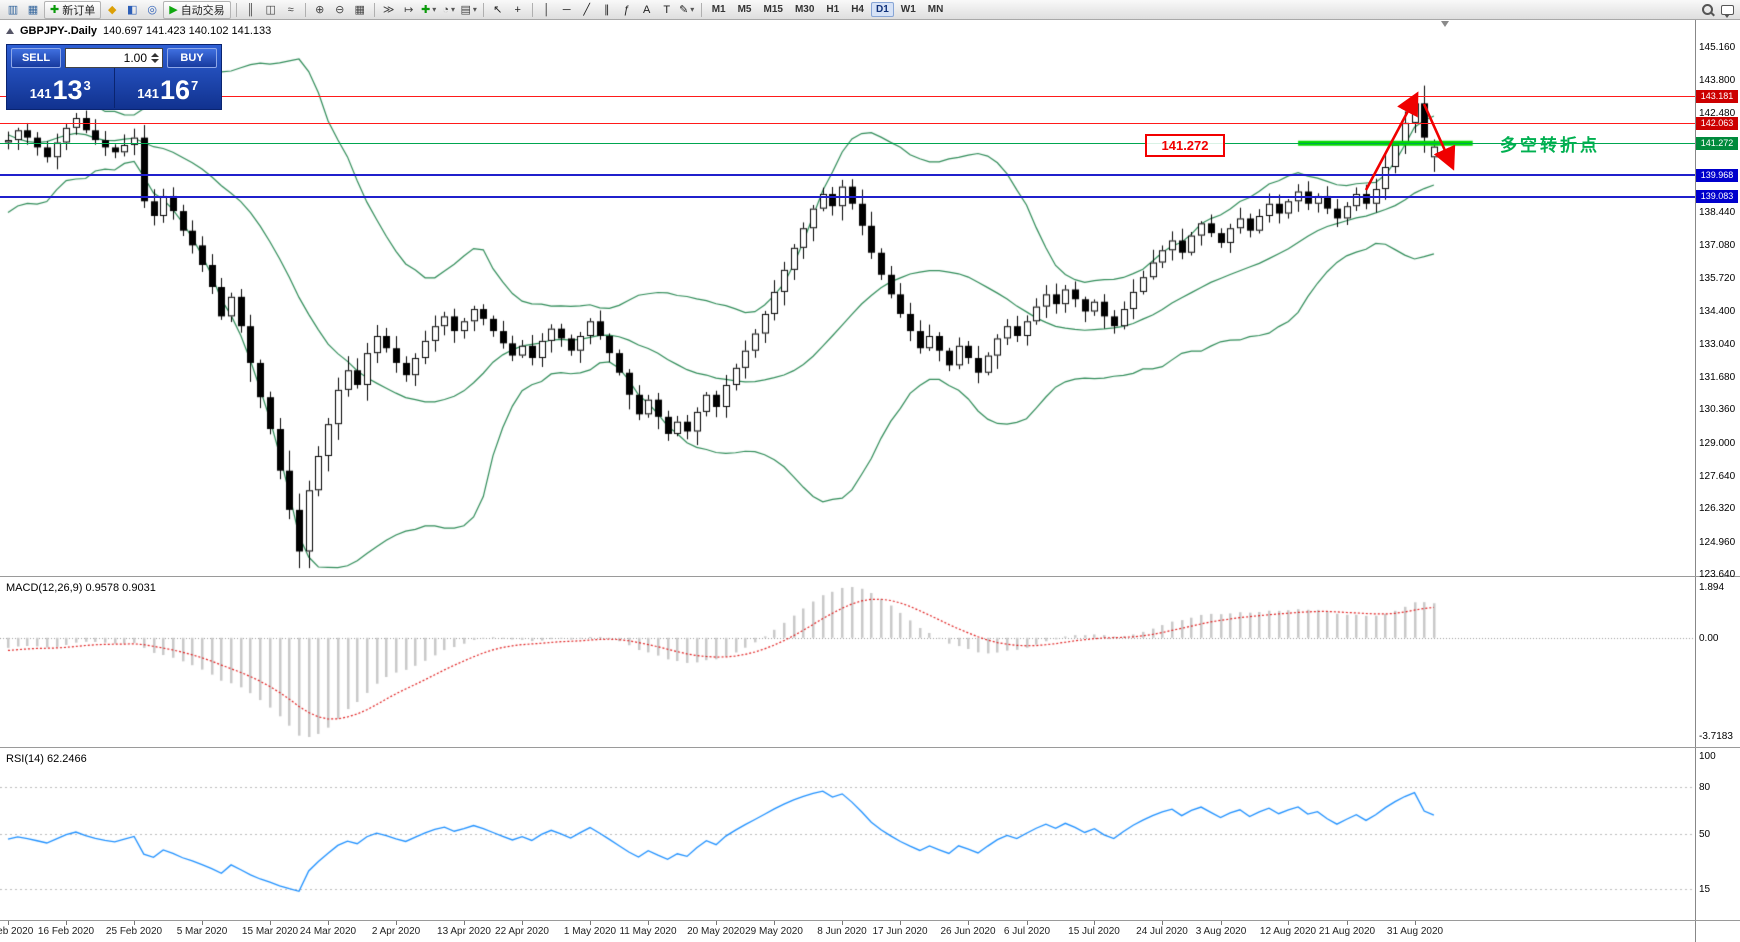  Describe the element at coordinates (1717, 47) in the screenshot. I see `price-axis-label: 145.160` at that location.